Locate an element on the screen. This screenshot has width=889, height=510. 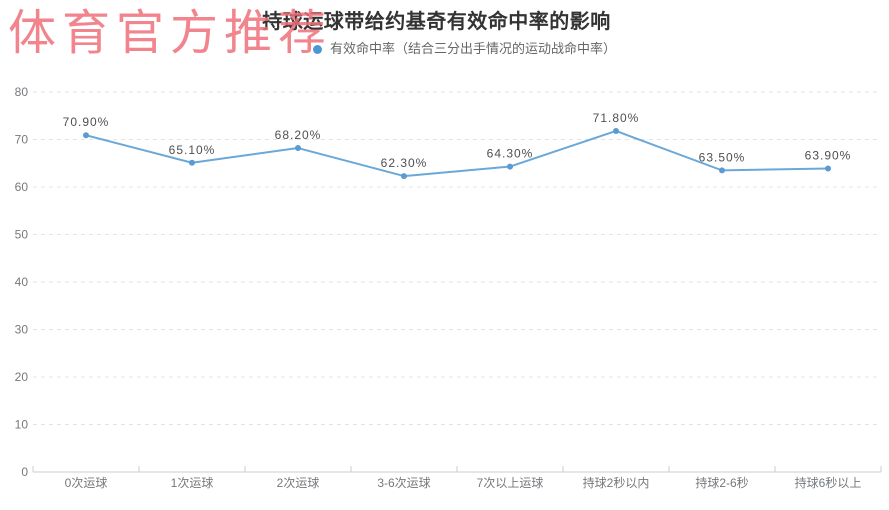
data-point-label: 64.30% is located at coordinates (510, 154).